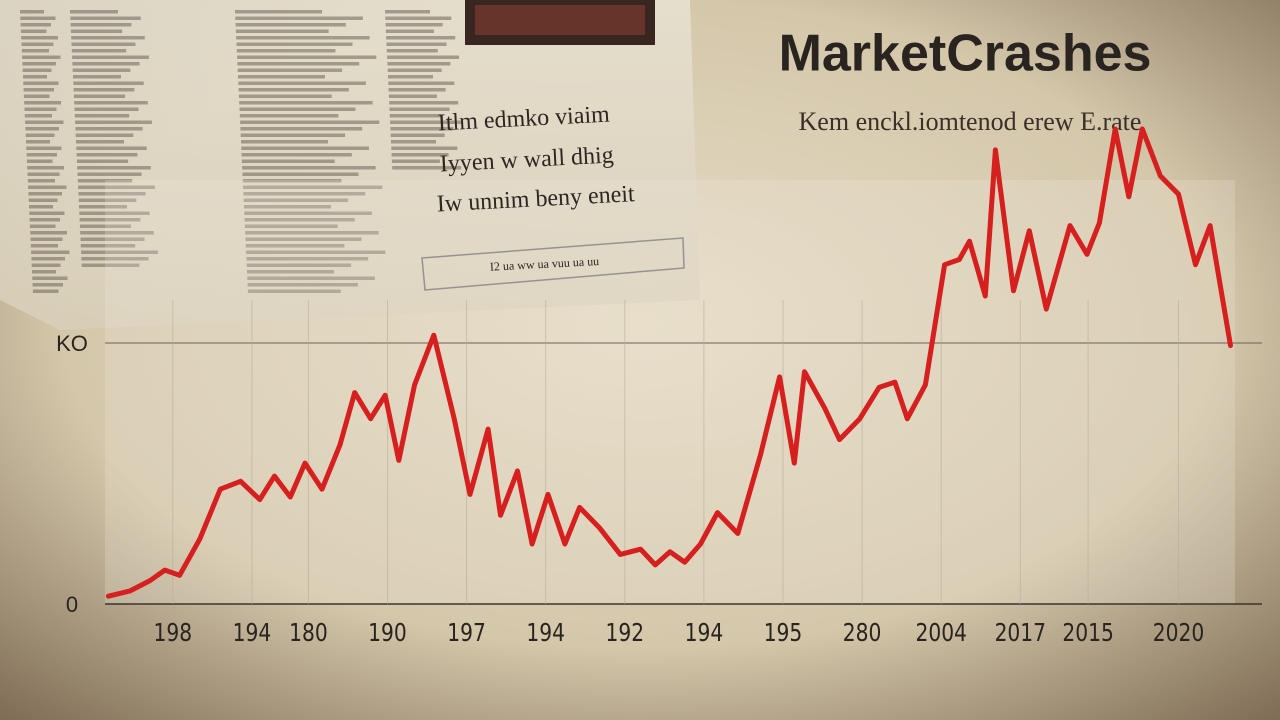 The image size is (1280, 720). I want to click on x-tick-label: 198, so click(172, 632).